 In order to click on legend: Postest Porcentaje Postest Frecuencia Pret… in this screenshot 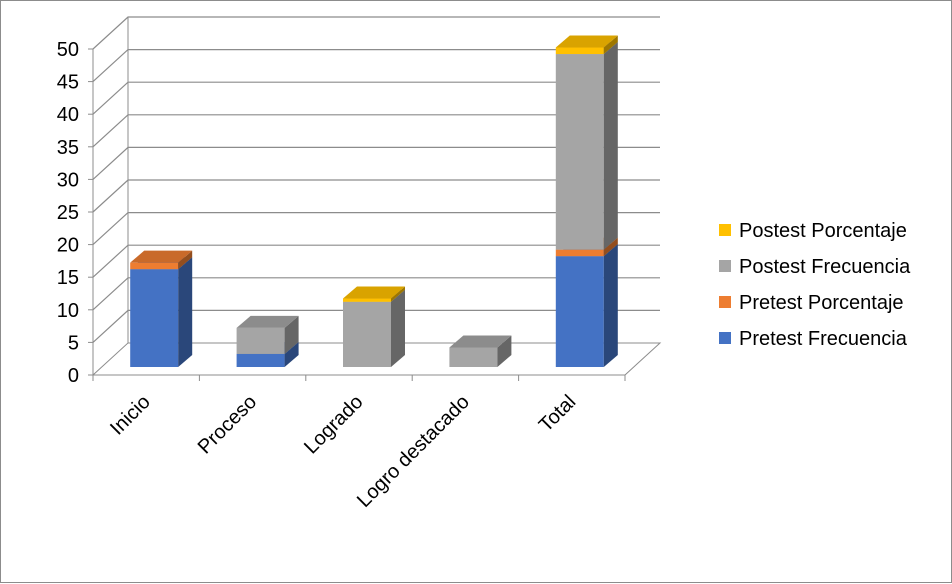, I will do `click(815, 285)`.